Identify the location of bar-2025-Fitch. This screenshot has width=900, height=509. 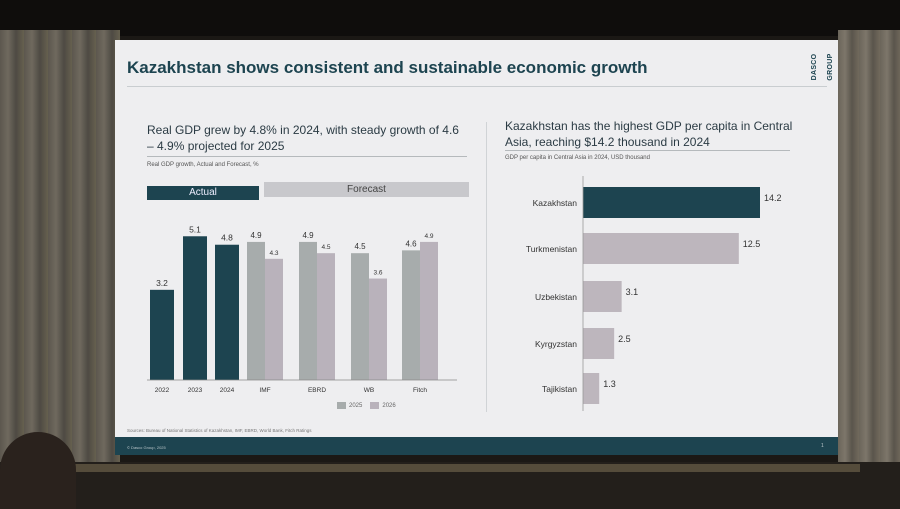
(411, 315).